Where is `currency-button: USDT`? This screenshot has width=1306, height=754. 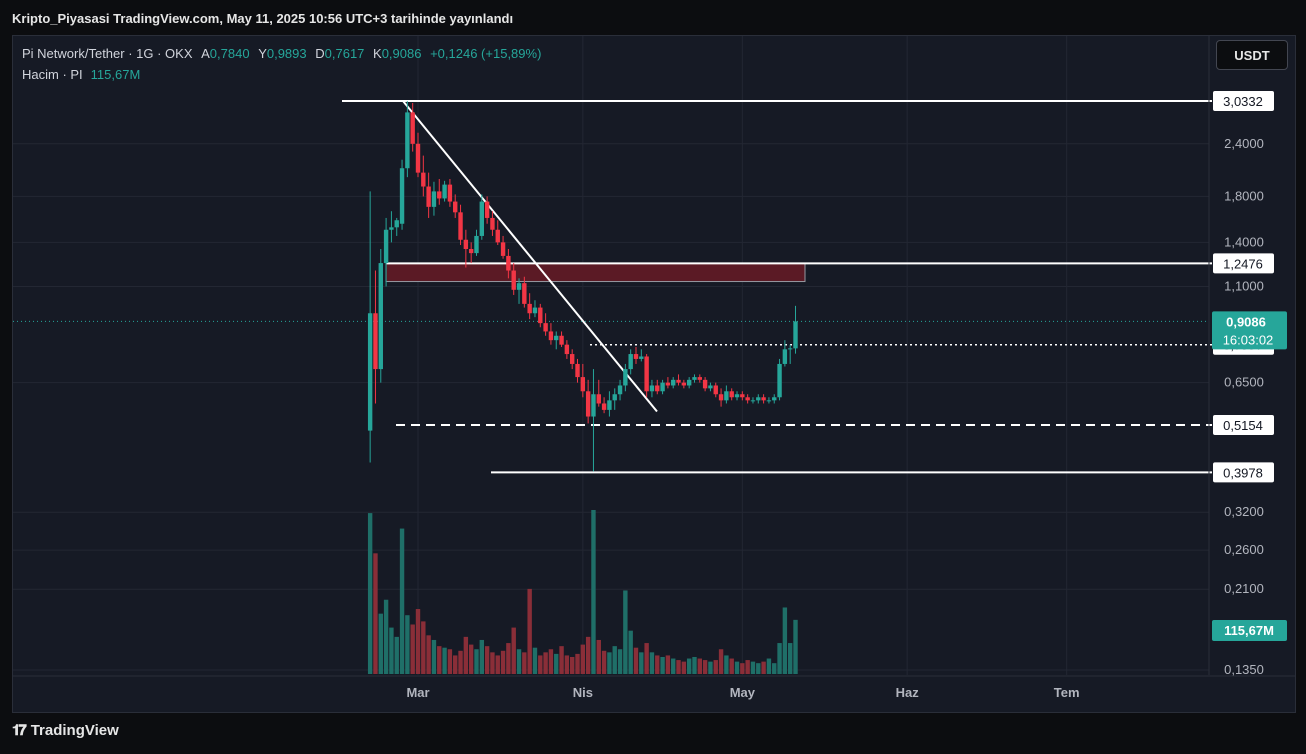 currency-button: USDT is located at coordinates (1252, 55).